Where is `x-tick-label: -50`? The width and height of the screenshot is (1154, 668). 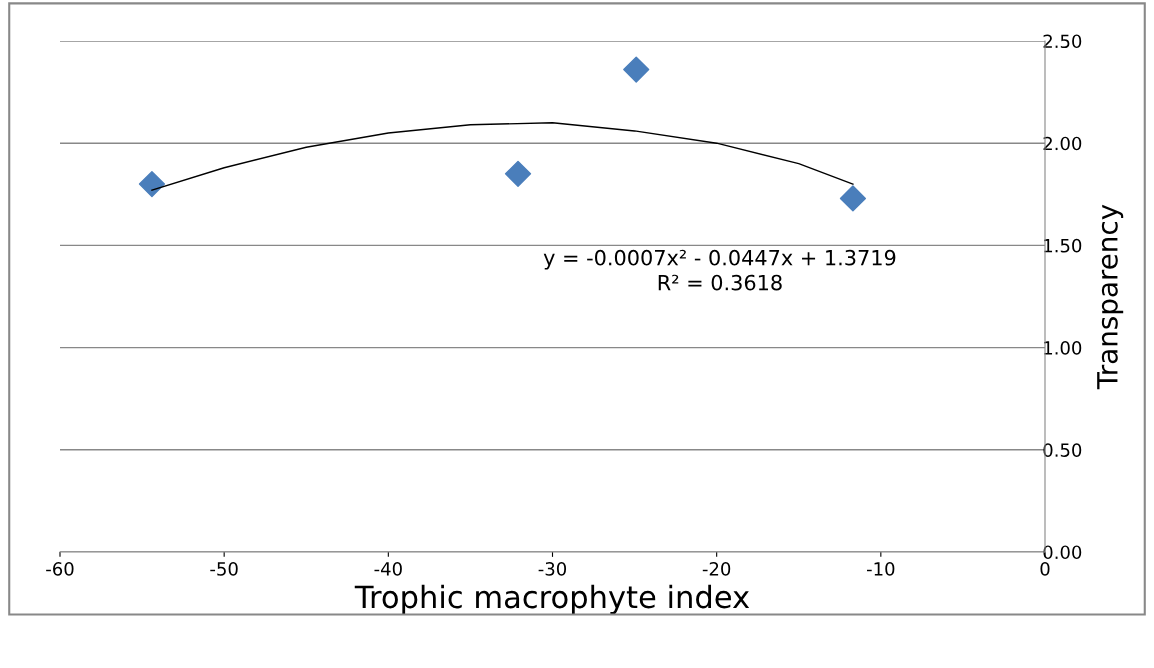
x-tick-label: -50 is located at coordinates (224, 569).